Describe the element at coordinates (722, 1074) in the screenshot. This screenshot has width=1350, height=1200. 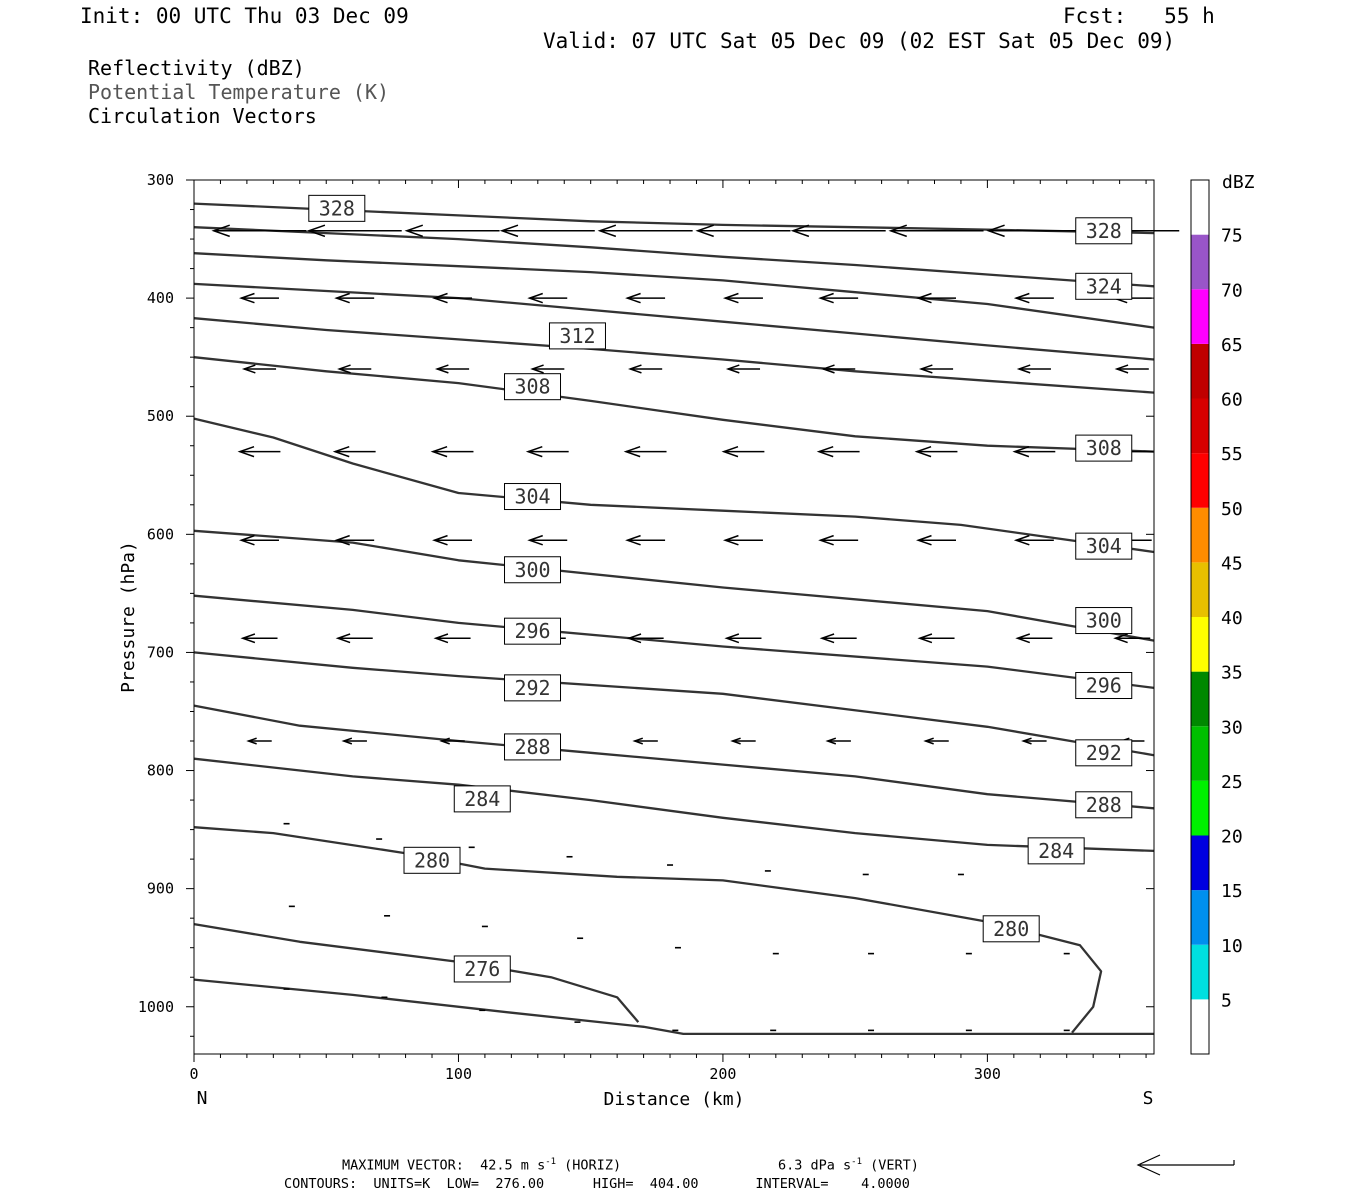
I see `x-tick-label: 200` at that location.